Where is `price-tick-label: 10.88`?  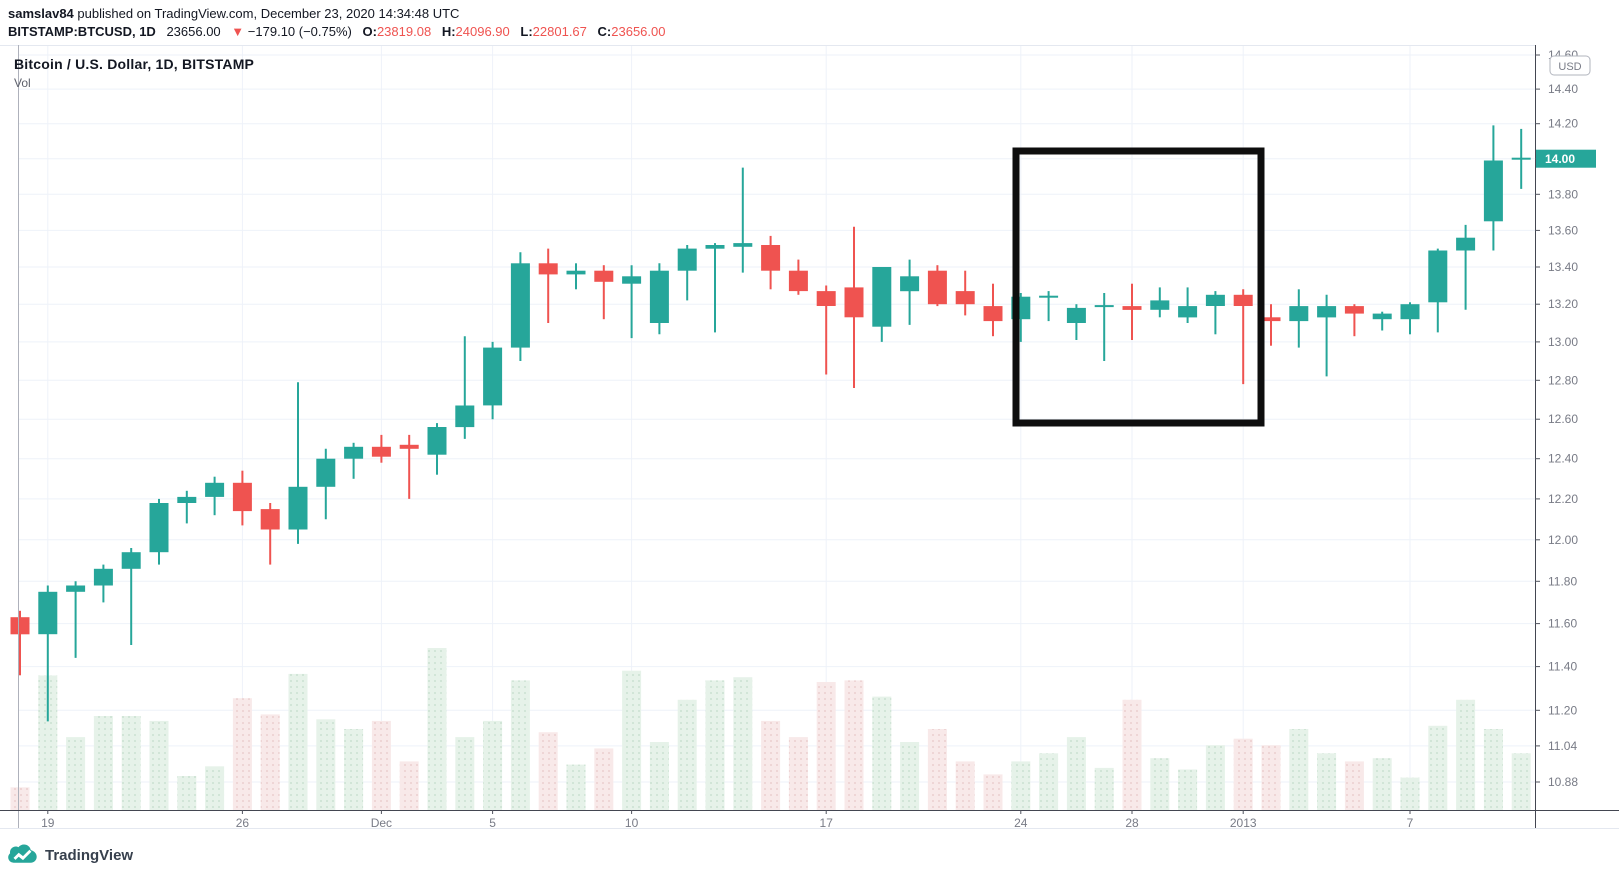
price-tick-label: 10.88 is located at coordinates (1563, 782).